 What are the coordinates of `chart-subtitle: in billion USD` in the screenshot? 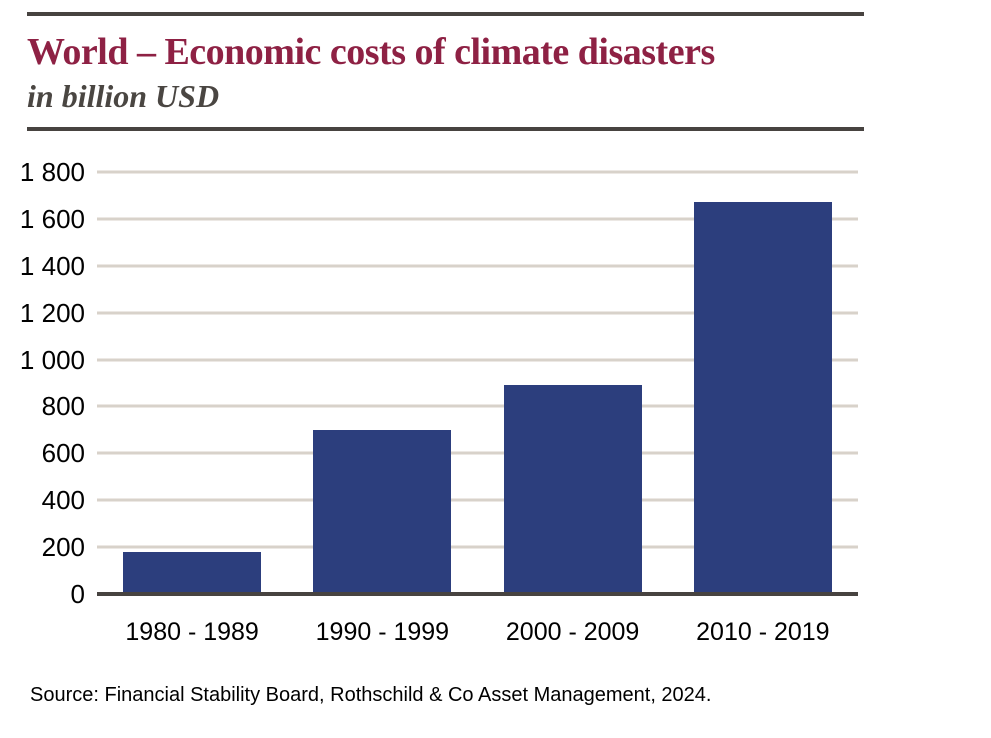 It's located at (123, 96).